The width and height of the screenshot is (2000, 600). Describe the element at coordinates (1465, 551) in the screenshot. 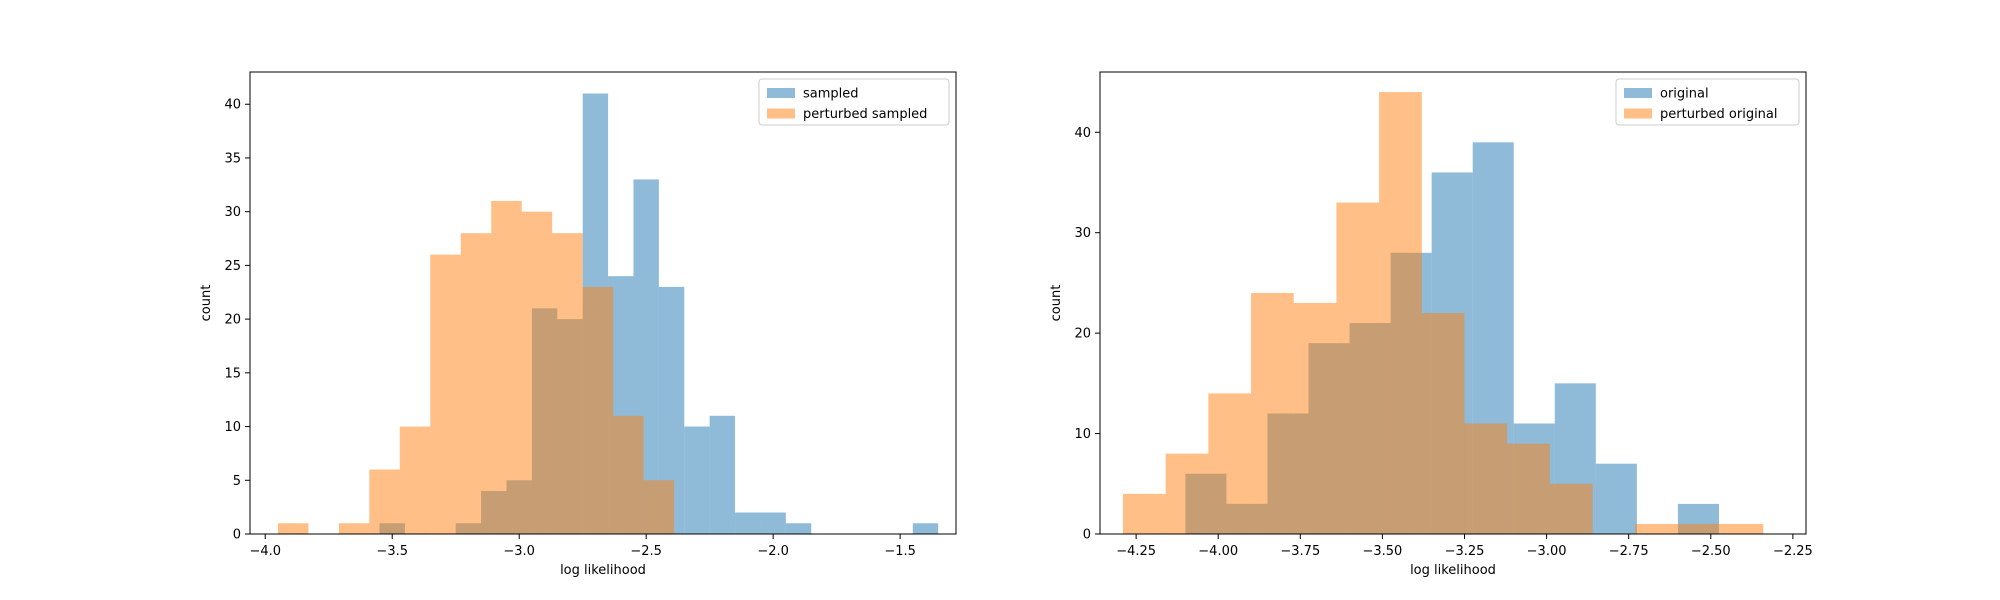

I see `x-tick-label: −3.25` at that location.